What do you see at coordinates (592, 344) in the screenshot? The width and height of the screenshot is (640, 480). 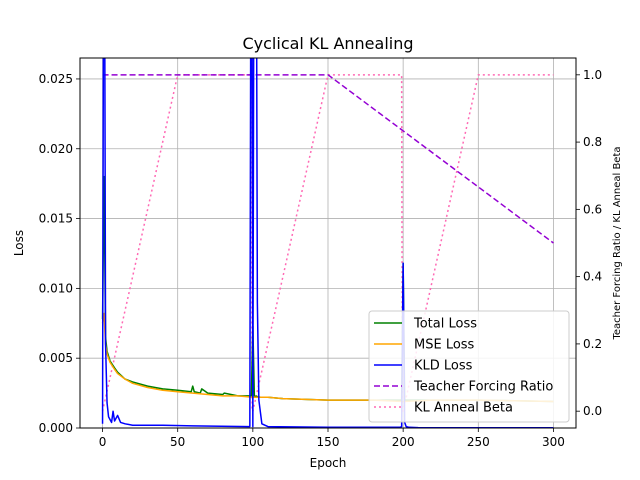 I see `y2-tick-label: 0.2` at bounding box center [592, 344].